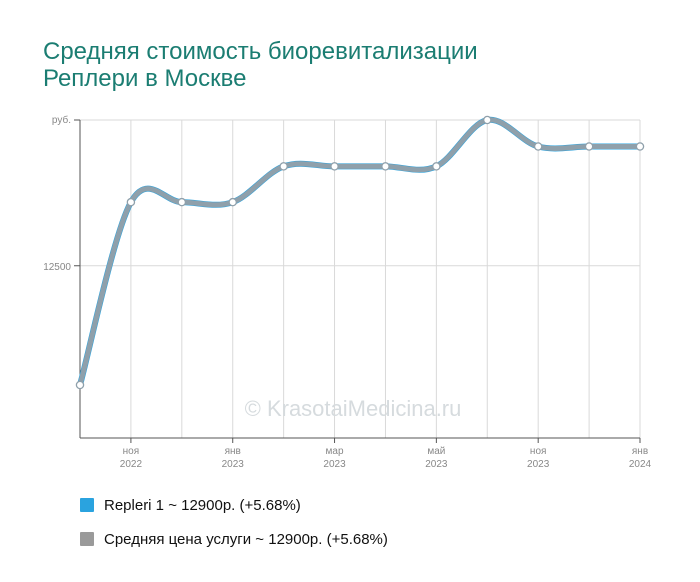  What do you see at coordinates (640, 464) in the screenshot?
I see `x-tick-label-year: 2024` at bounding box center [640, 464].